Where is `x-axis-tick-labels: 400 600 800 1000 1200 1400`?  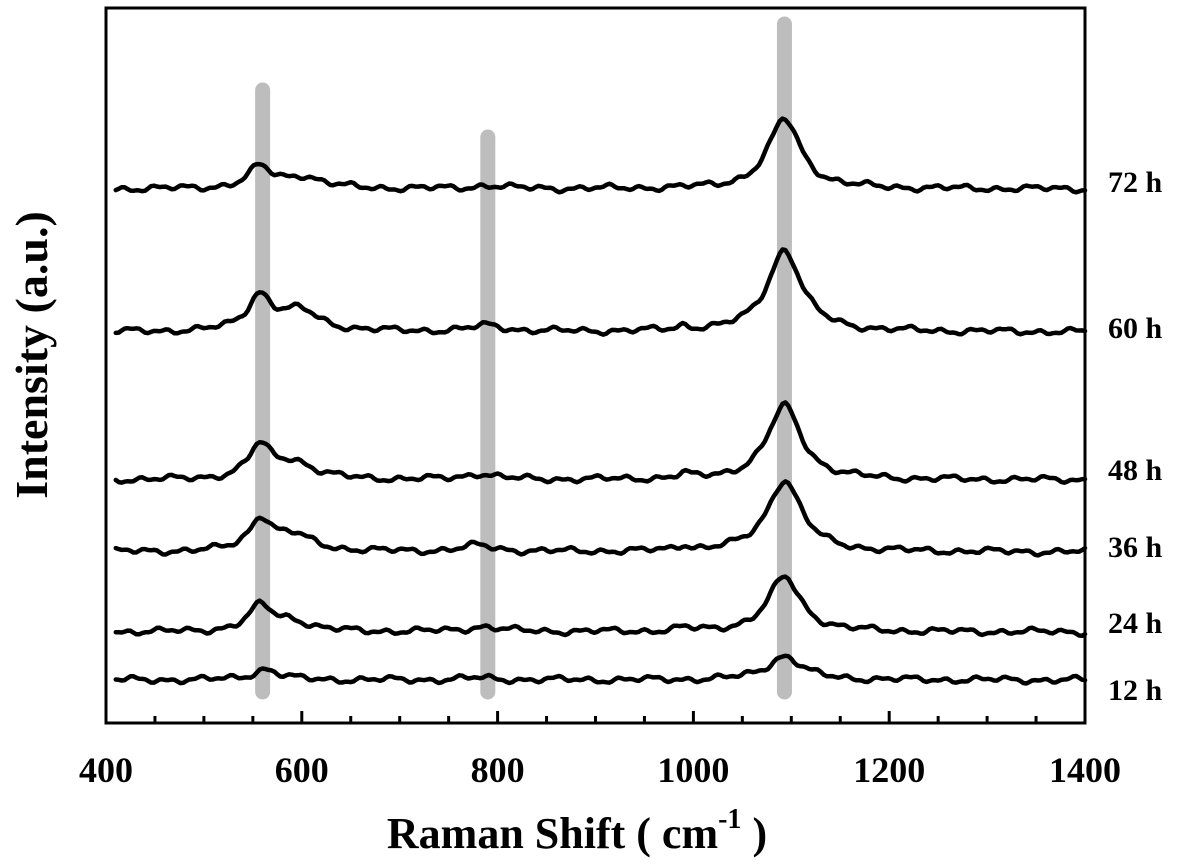 x-axis-tick-labels: 400 600 800 1000 1200 1400 is located at coordinates (600, 770).